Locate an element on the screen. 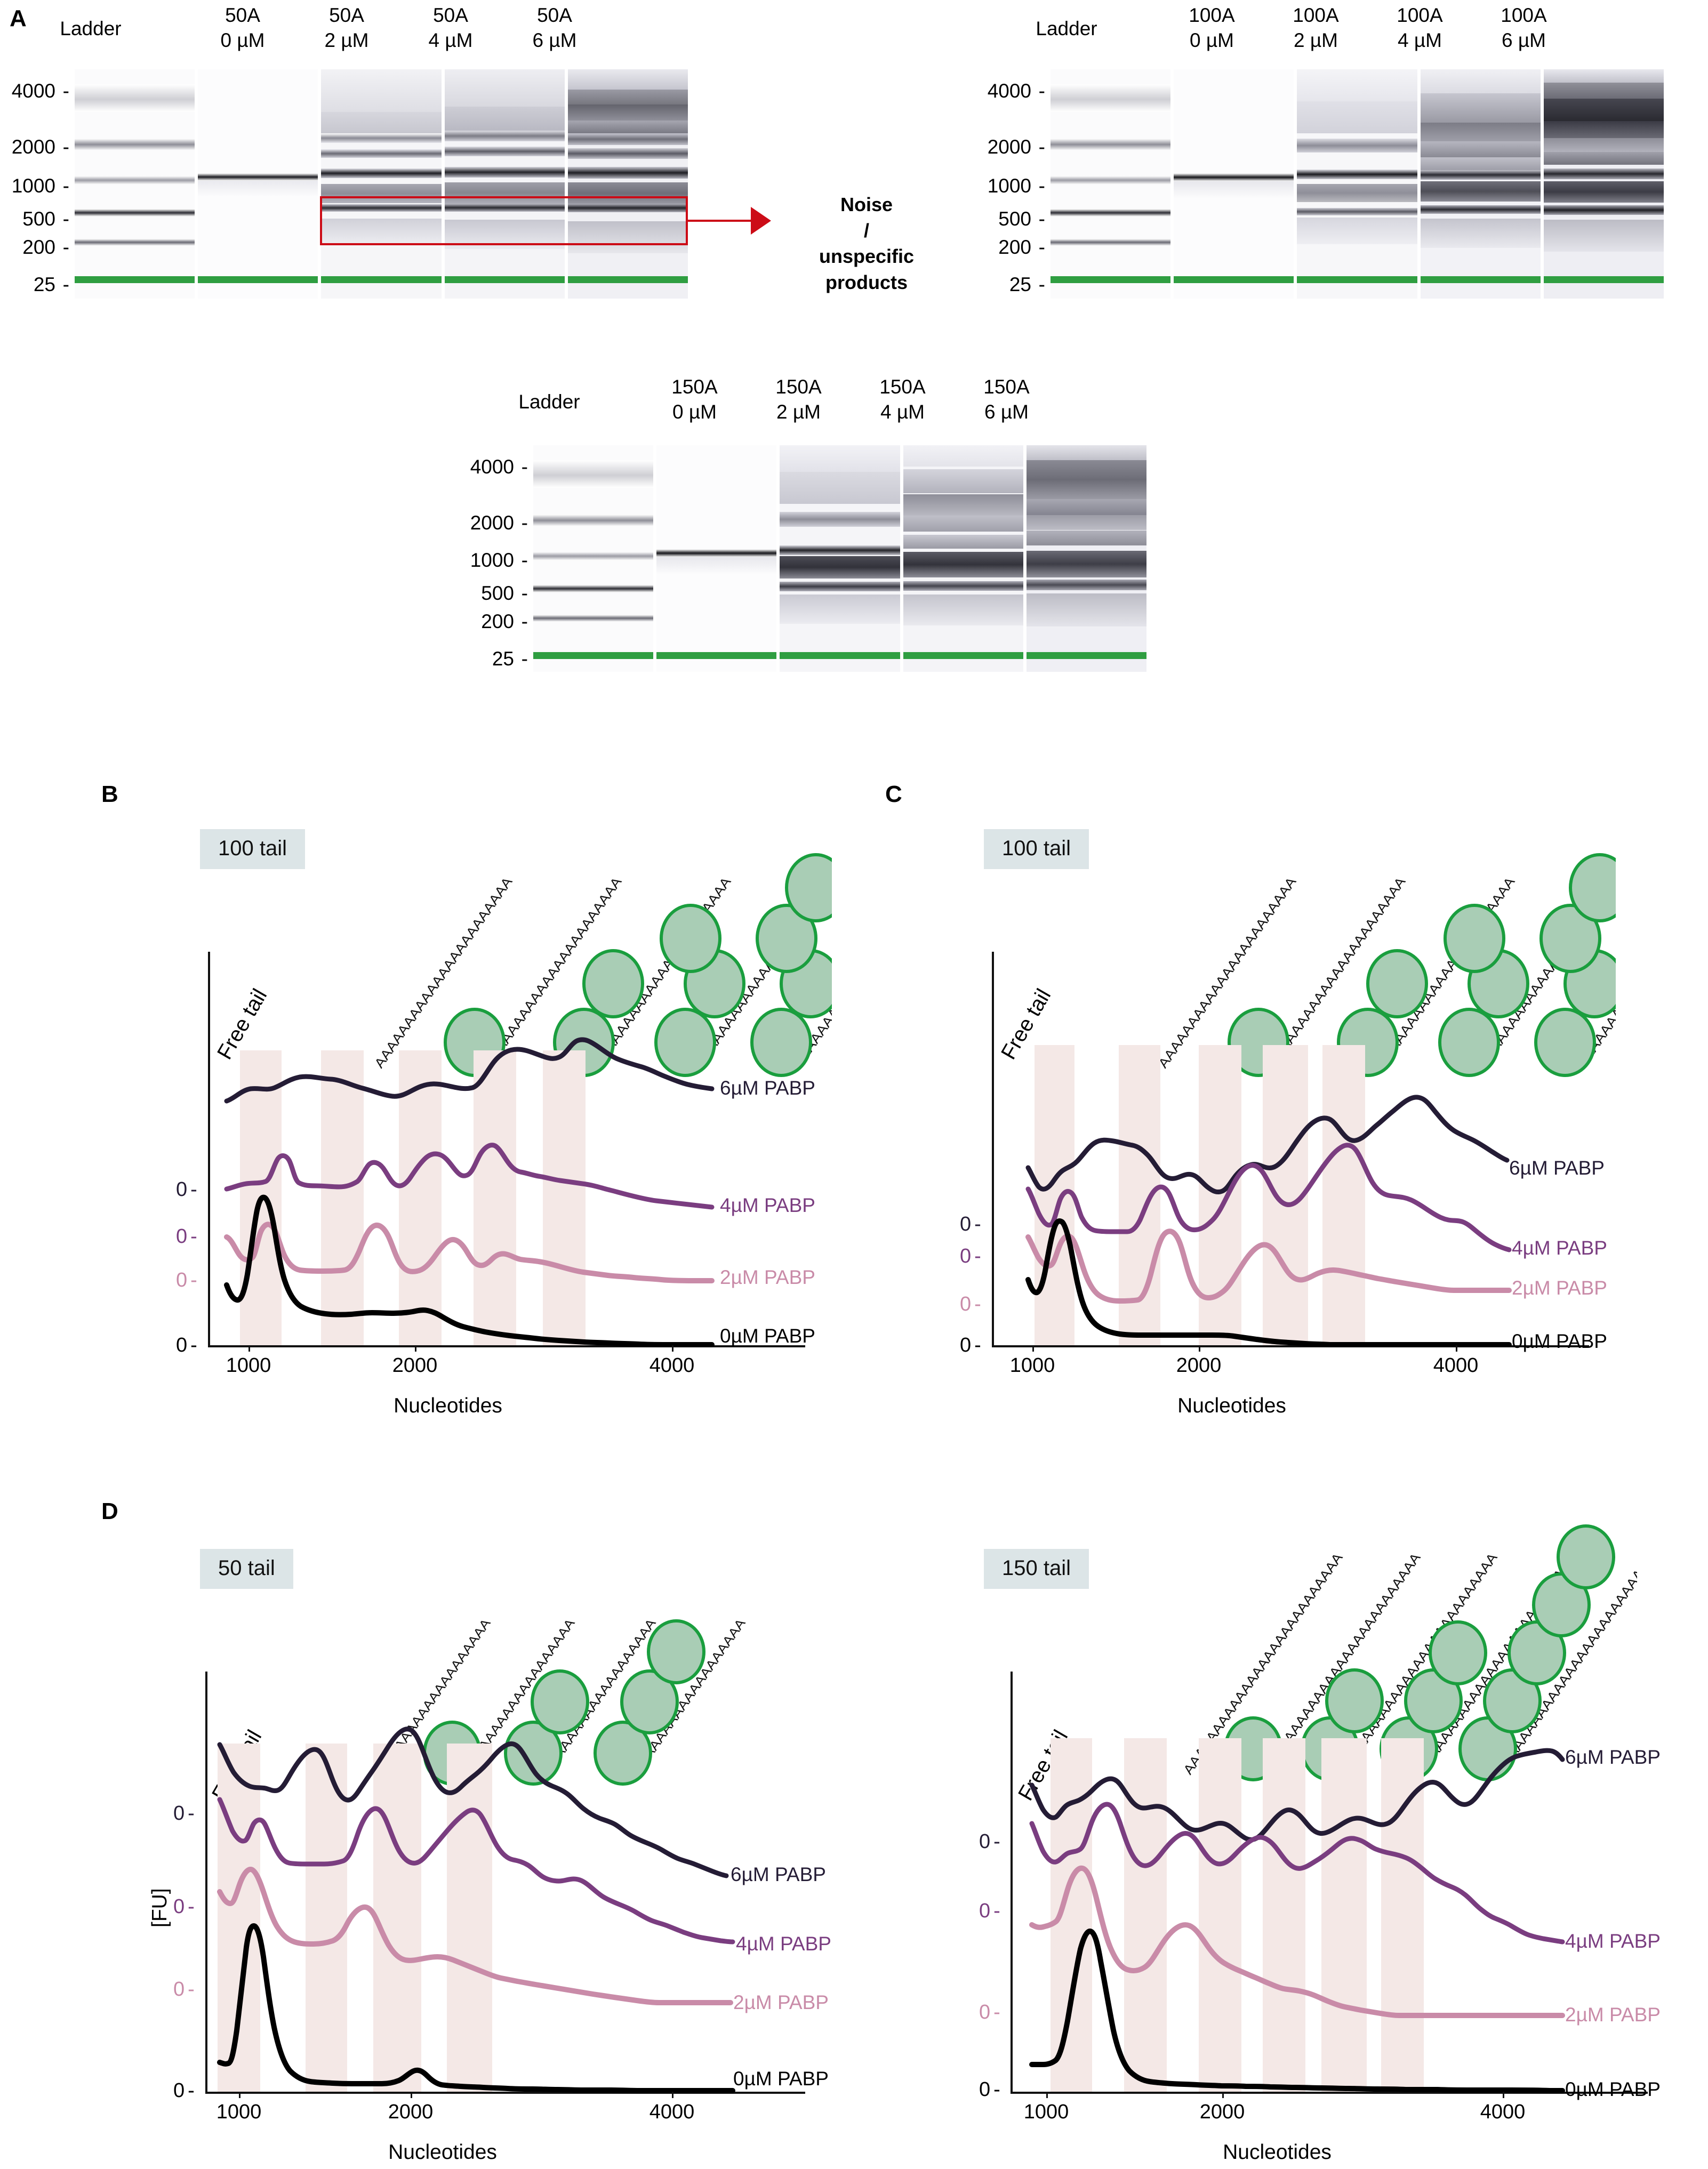 This screenshot has height=2169, width=1708. panel-d-series-2um is located at coordinates (475, 1936).